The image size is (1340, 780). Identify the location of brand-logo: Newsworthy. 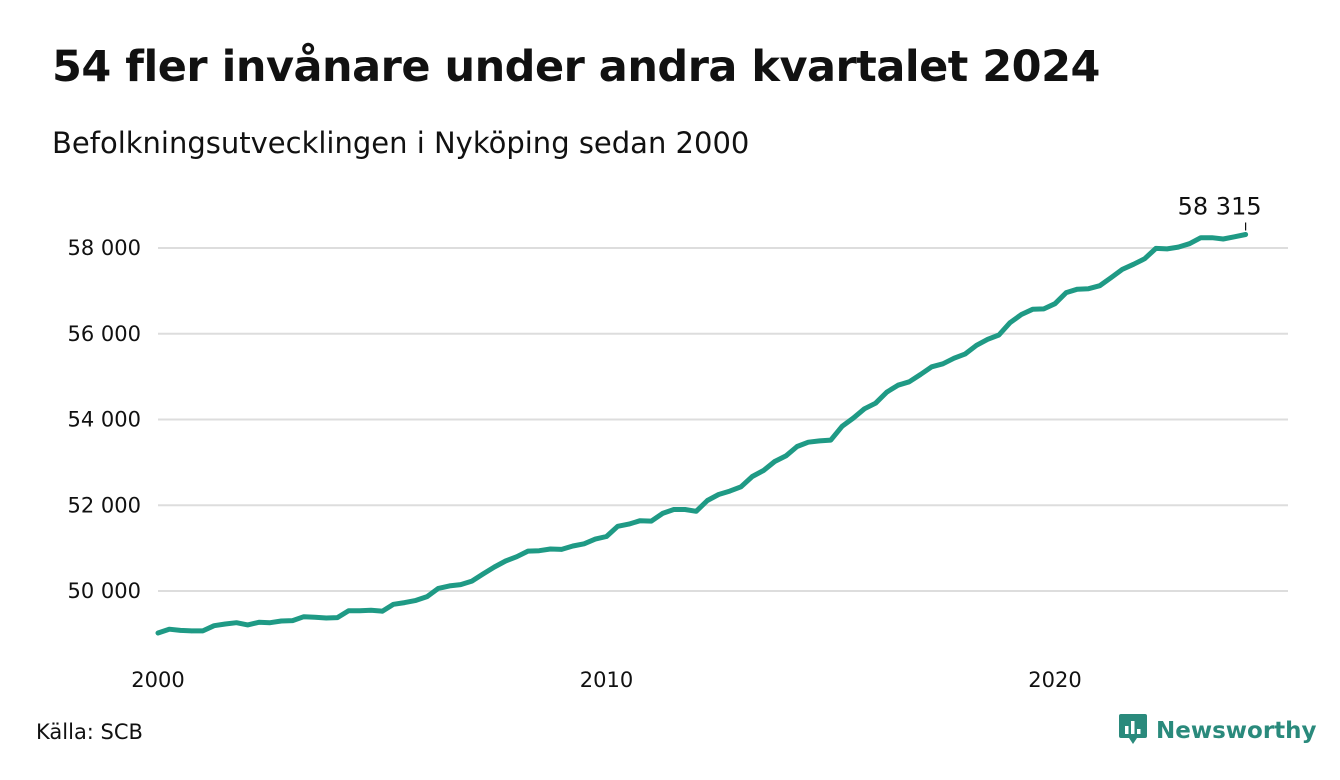
(1217, 731).